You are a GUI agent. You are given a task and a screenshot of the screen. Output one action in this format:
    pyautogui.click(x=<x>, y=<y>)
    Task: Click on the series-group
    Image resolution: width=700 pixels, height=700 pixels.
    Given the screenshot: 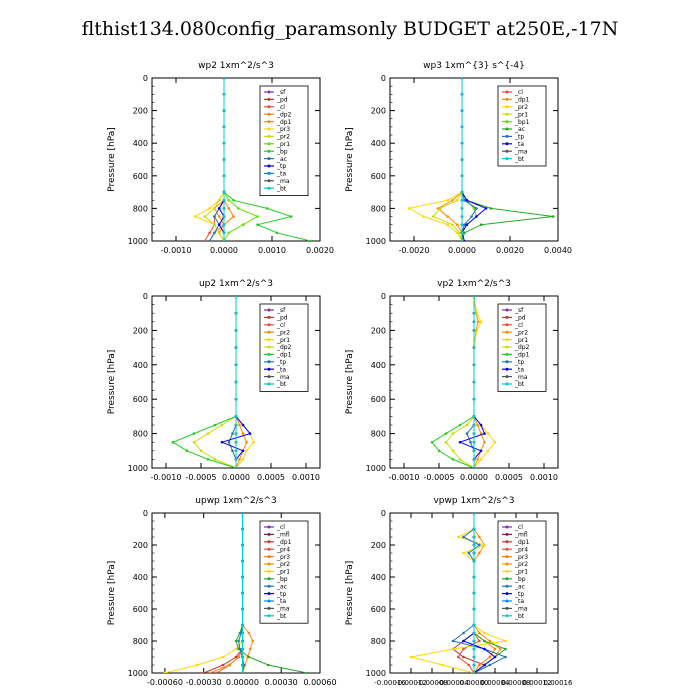 What is the action you would take?
    pyautogui.click(x=463, y=382)
    